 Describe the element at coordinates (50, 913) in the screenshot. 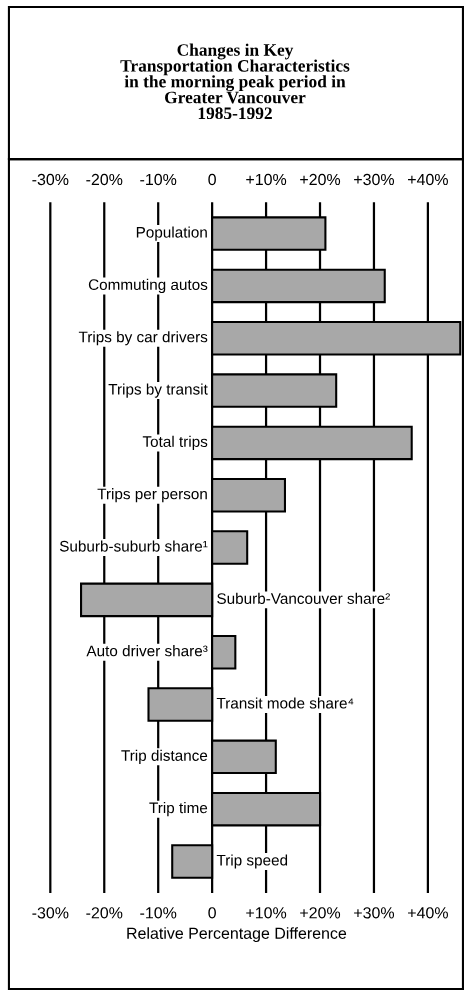

I see `x-tick-label: -30%` at that location.